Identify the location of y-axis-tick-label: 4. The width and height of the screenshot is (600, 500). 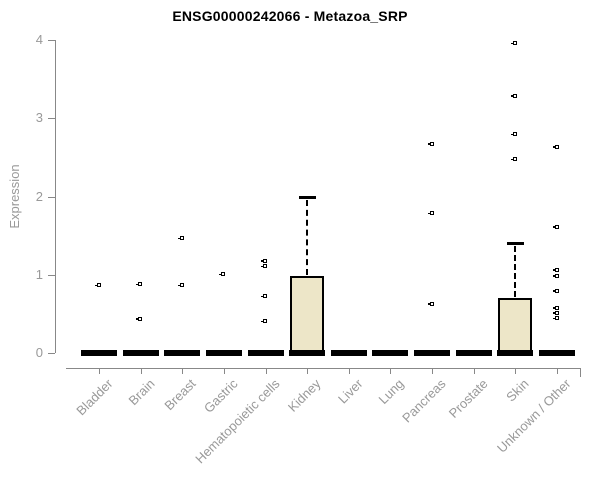
(39, 39).